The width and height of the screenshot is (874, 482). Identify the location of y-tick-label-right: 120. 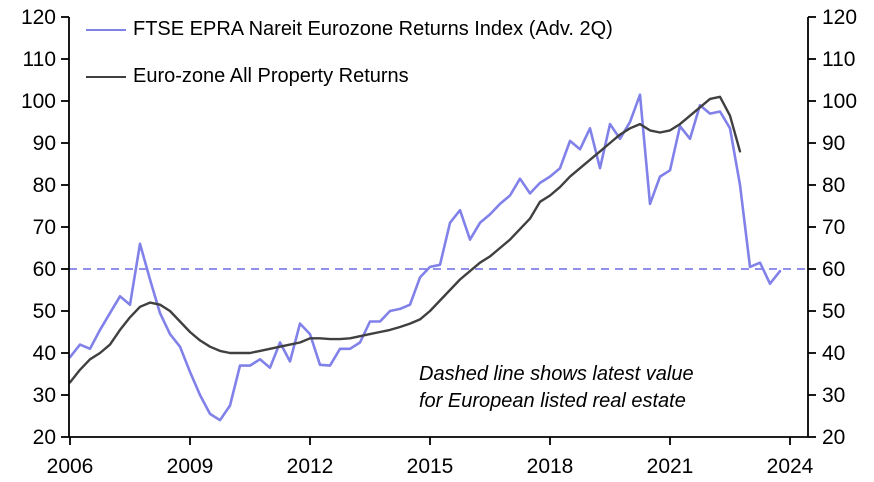
(839, 17).